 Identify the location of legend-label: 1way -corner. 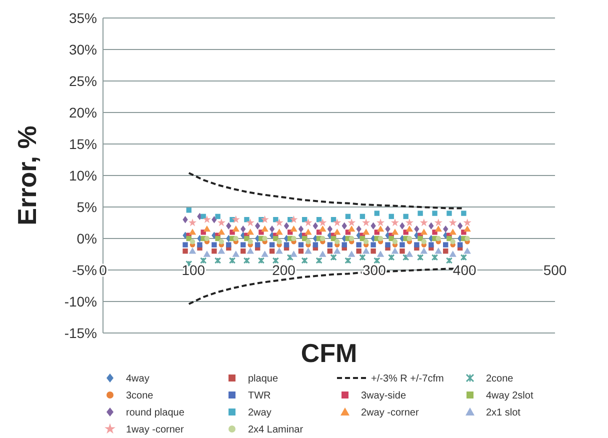
(155, 430).